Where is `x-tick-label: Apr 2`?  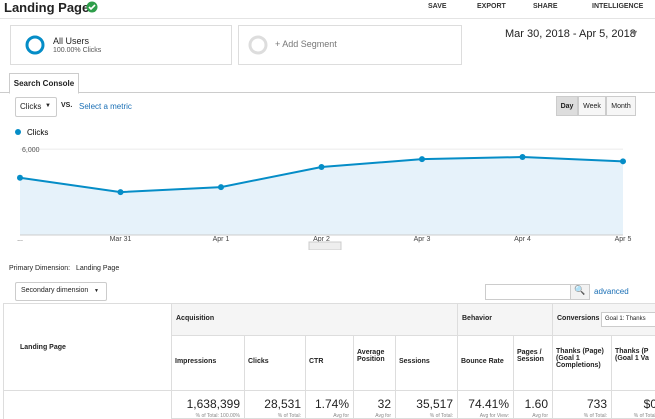
x-tick-label: Apr 2 is located at coordinates (321, 239).